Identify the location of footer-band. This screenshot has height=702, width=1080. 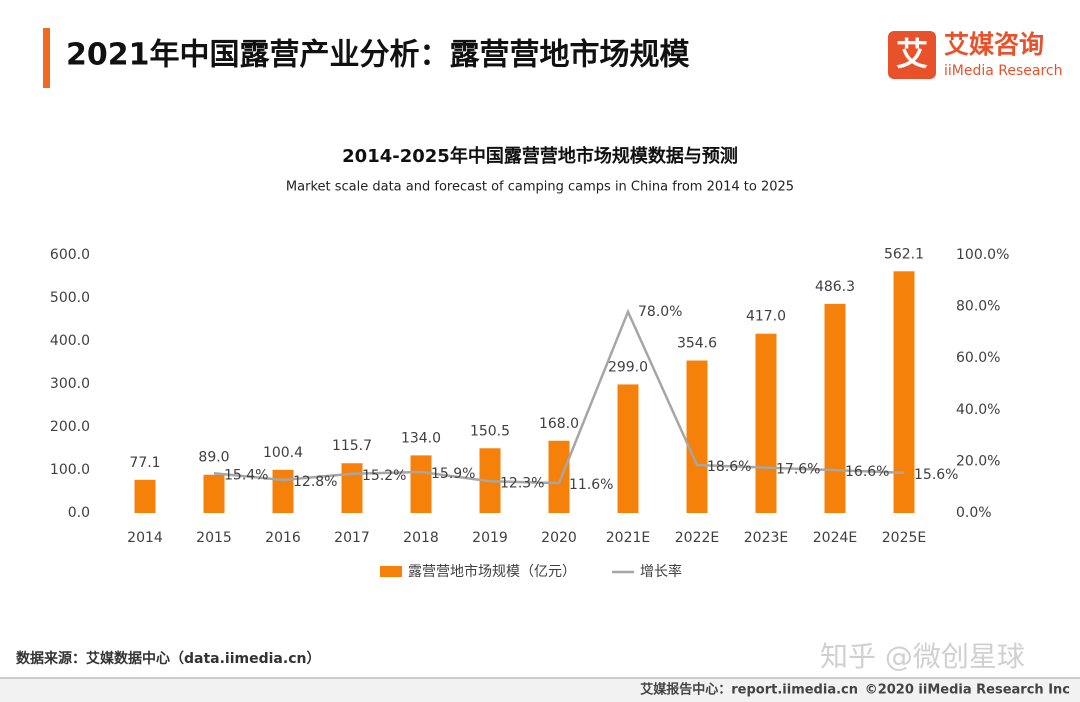
(540, 690).